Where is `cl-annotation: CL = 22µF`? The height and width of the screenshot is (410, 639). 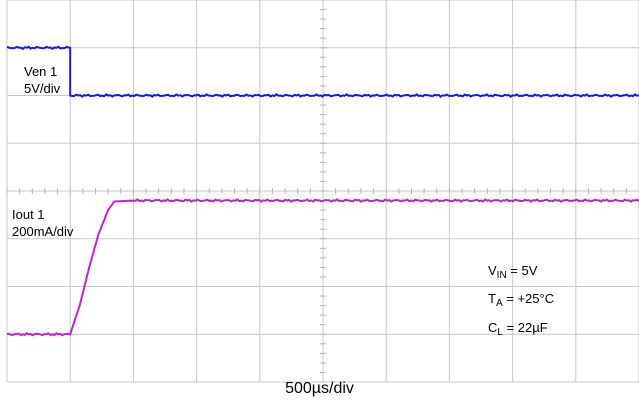 cl-annotation: CL = 22µF is located at coordinates (518, 329).